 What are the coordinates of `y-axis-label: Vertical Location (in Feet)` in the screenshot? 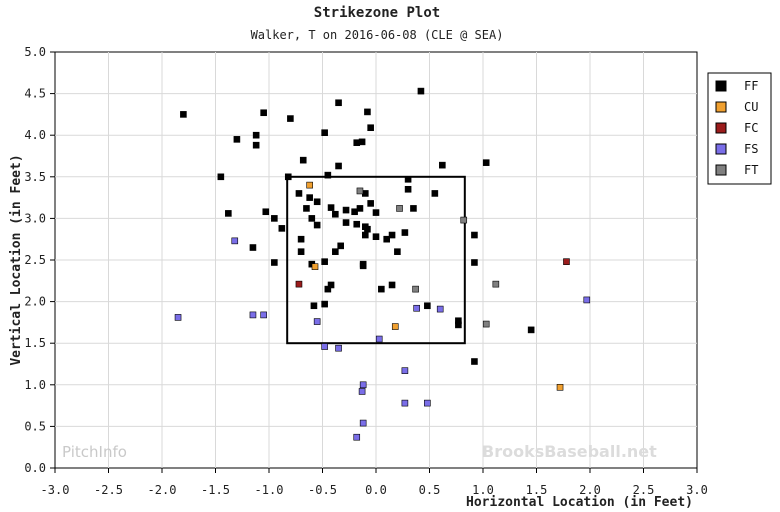 It's located at (16, 259).